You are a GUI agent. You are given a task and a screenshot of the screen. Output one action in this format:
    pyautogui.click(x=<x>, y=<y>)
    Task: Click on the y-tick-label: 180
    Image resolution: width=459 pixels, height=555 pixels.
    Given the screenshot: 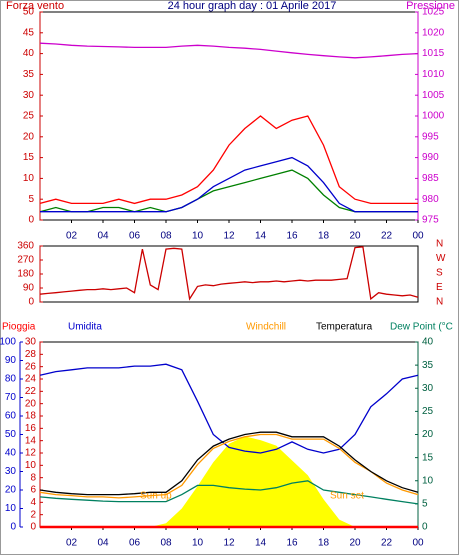 What is the action you would take?
    pyautogui.click(x=25, y=274)
    